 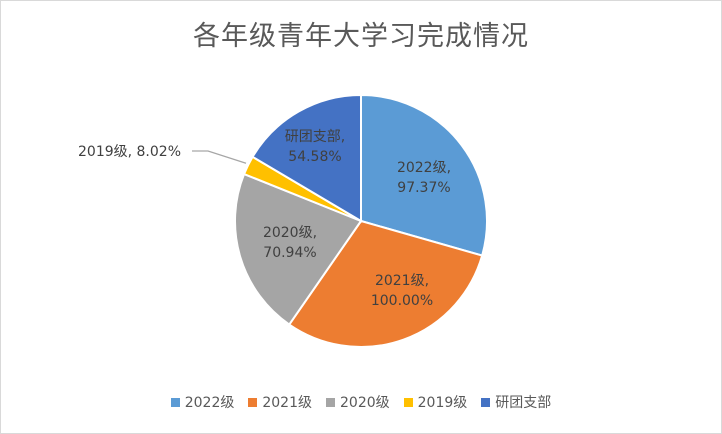 I want to click on legend-label: 2019级, so click(x=442, y=403).